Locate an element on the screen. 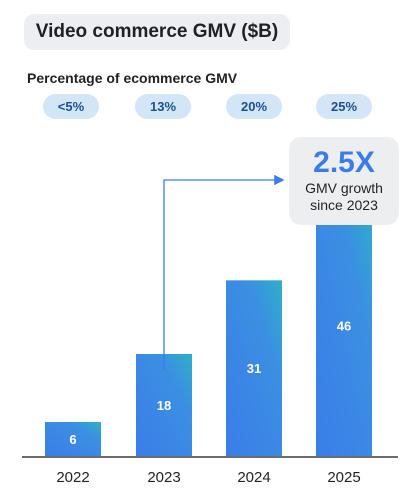 The image size is (420, 501). growth-arrow is located at coordinates (224, 272).